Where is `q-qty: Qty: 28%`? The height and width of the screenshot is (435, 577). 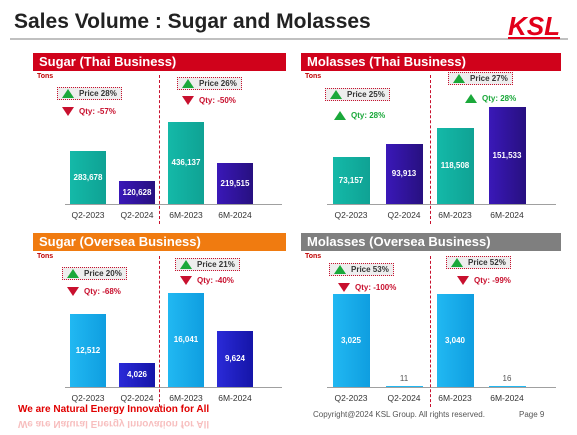
q-qty: Qty: 28% is located at coordinates (360, 116).